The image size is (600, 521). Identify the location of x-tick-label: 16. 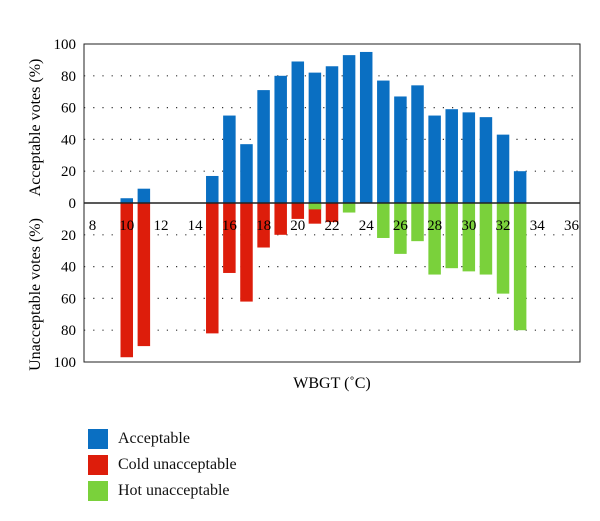
(230, 226).